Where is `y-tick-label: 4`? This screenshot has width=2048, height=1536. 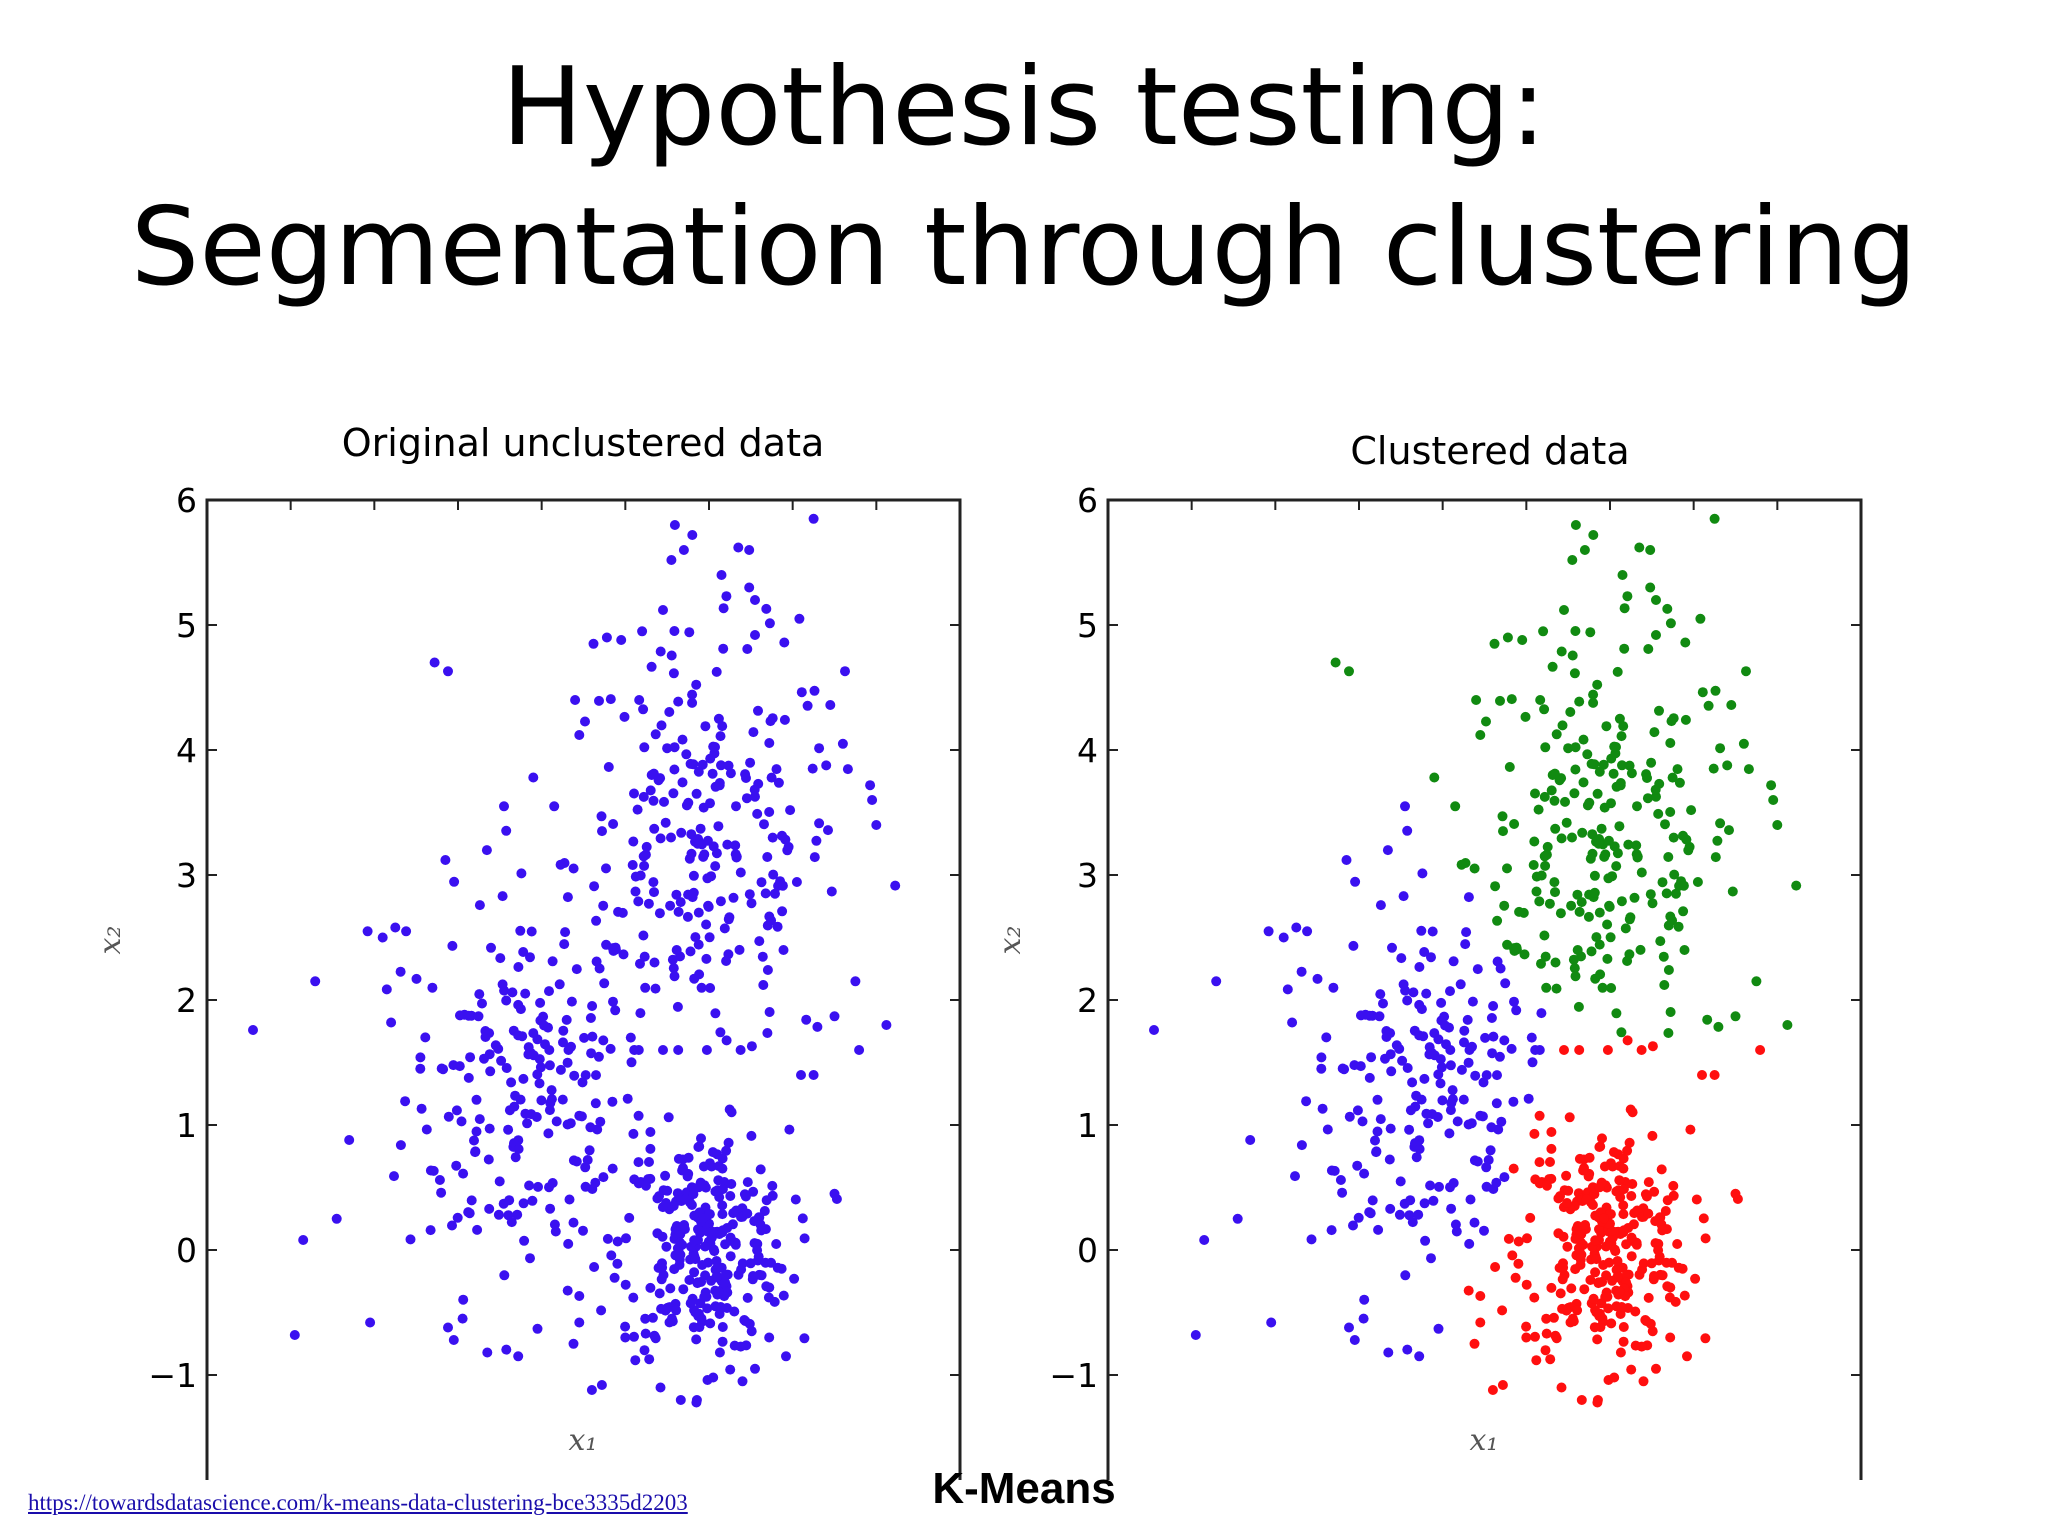
y-tick-label: 4 is located at coordinates (1087, 750).